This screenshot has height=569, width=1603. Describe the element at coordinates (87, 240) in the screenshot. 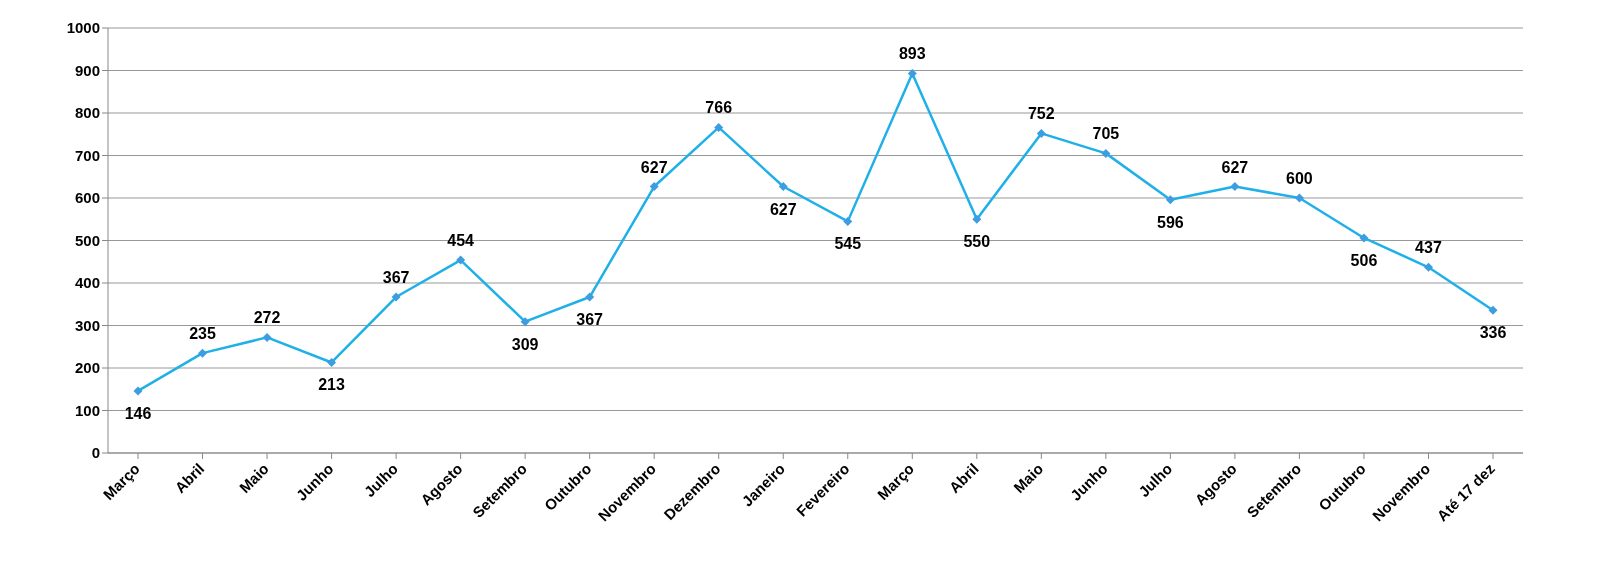

I see `y-tick-label: 500` at that location.